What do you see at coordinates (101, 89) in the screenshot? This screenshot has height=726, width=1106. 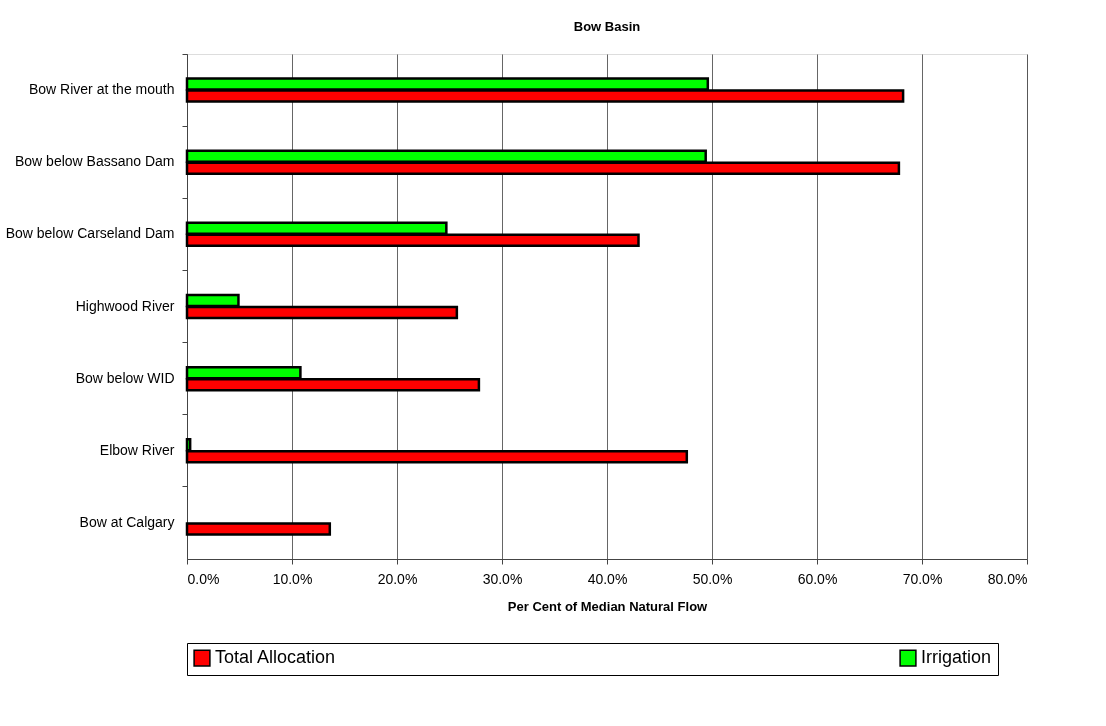 I see `y-tick-label: Bow River at the mouth` at bounding box center [101, 89].